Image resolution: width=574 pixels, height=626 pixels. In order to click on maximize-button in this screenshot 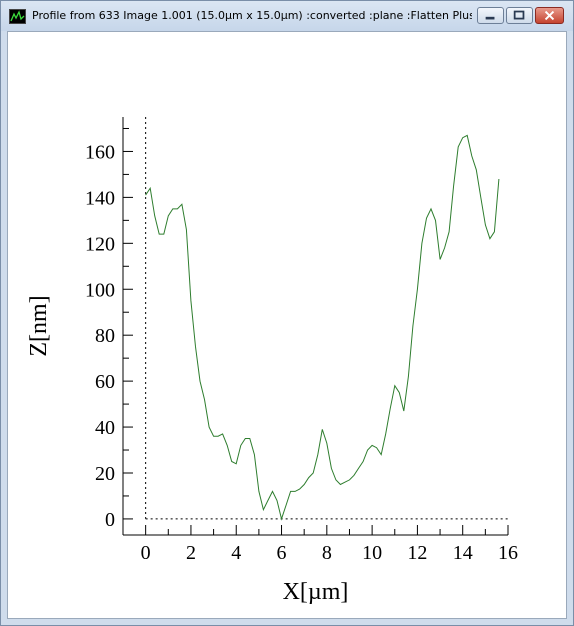, I will do `click(519, 15)`.